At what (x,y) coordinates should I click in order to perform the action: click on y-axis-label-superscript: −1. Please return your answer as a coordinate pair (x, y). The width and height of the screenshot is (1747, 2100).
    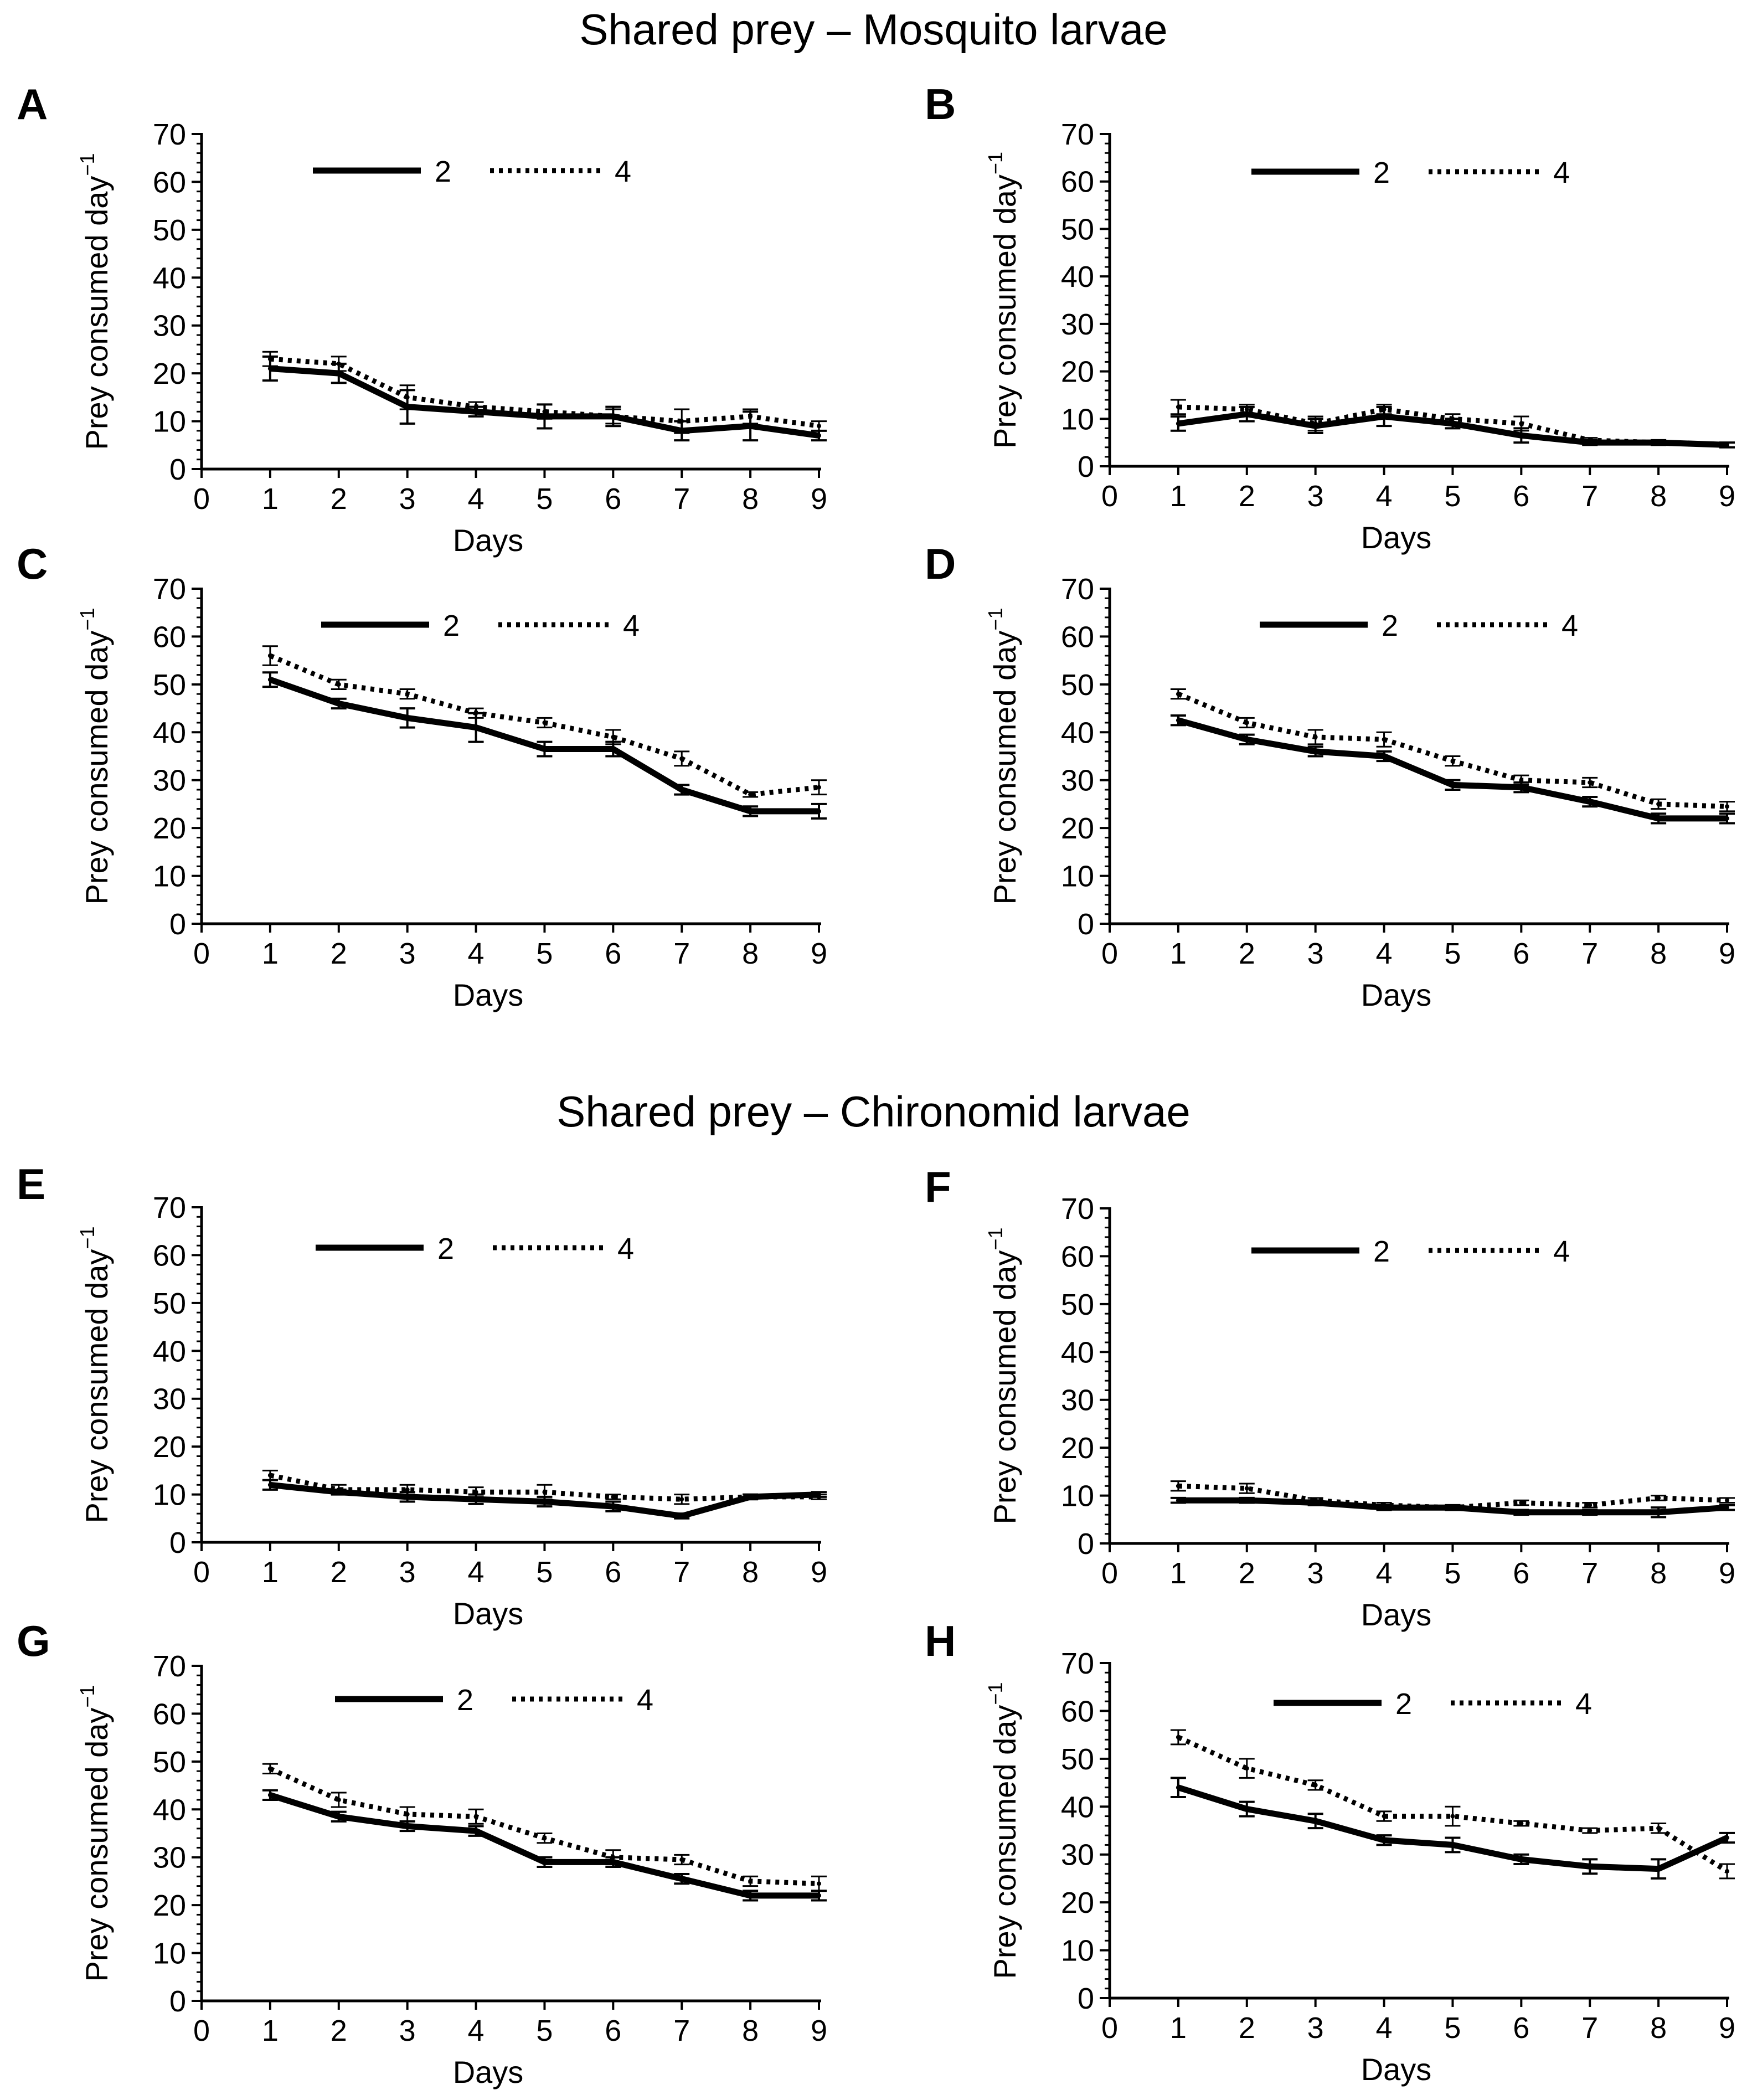
    Looking at the image, I should click on (995, 1239).